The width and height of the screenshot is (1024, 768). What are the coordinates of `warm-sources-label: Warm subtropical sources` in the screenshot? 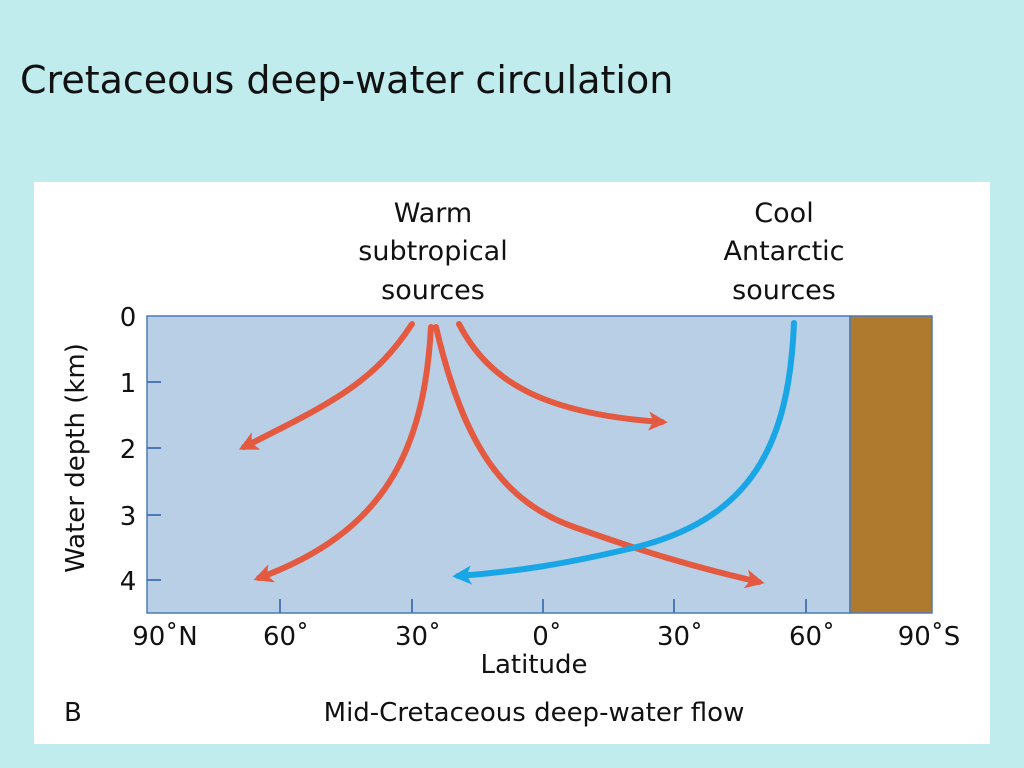 It's located at (432, 252).